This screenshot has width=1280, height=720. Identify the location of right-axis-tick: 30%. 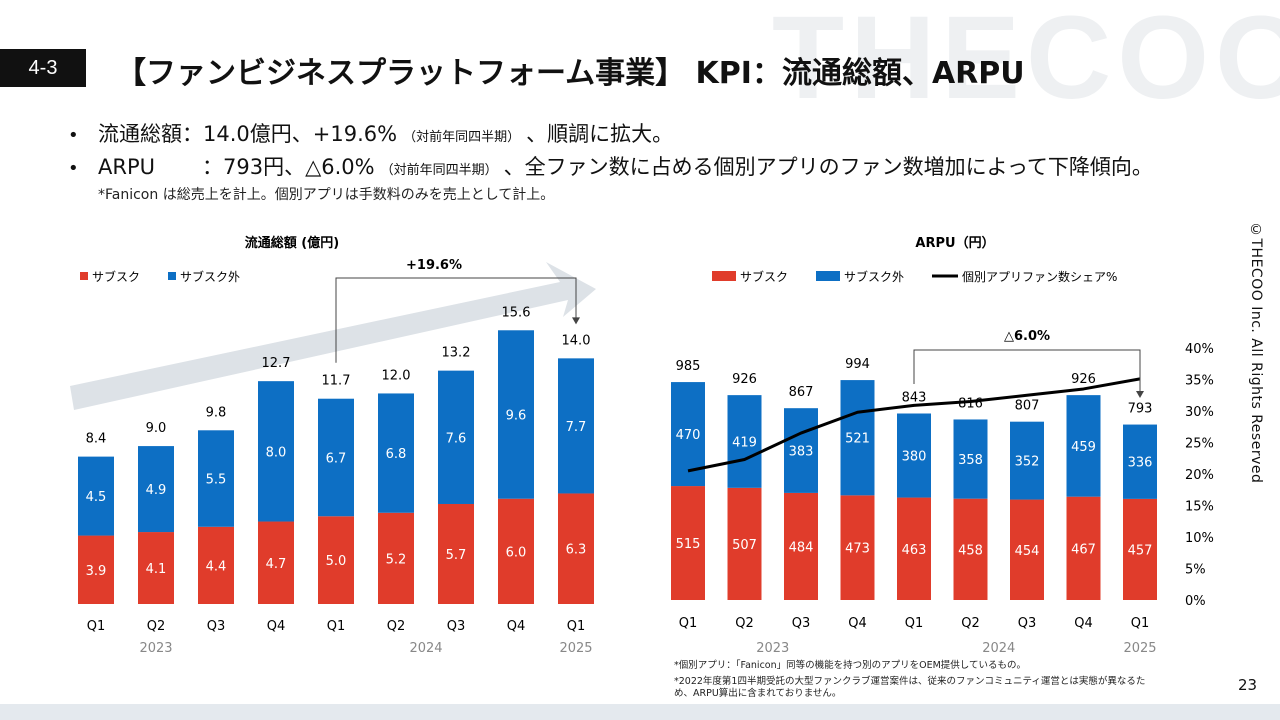
(1199, 412).